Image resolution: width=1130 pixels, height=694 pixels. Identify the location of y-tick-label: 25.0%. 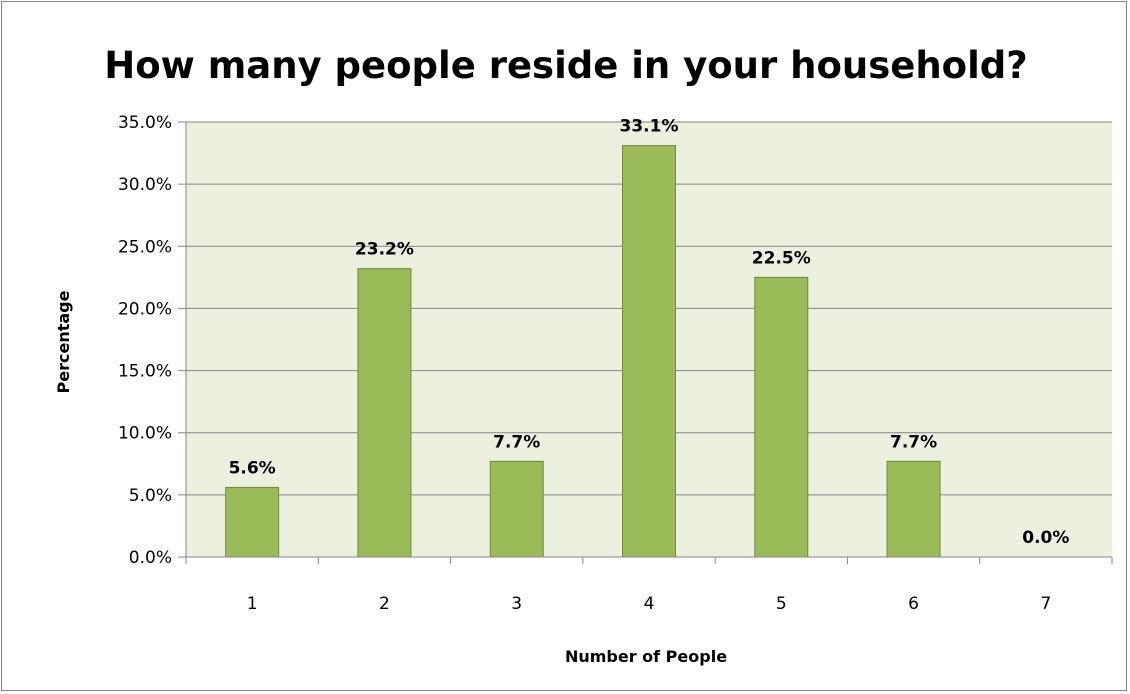
(145, 247).